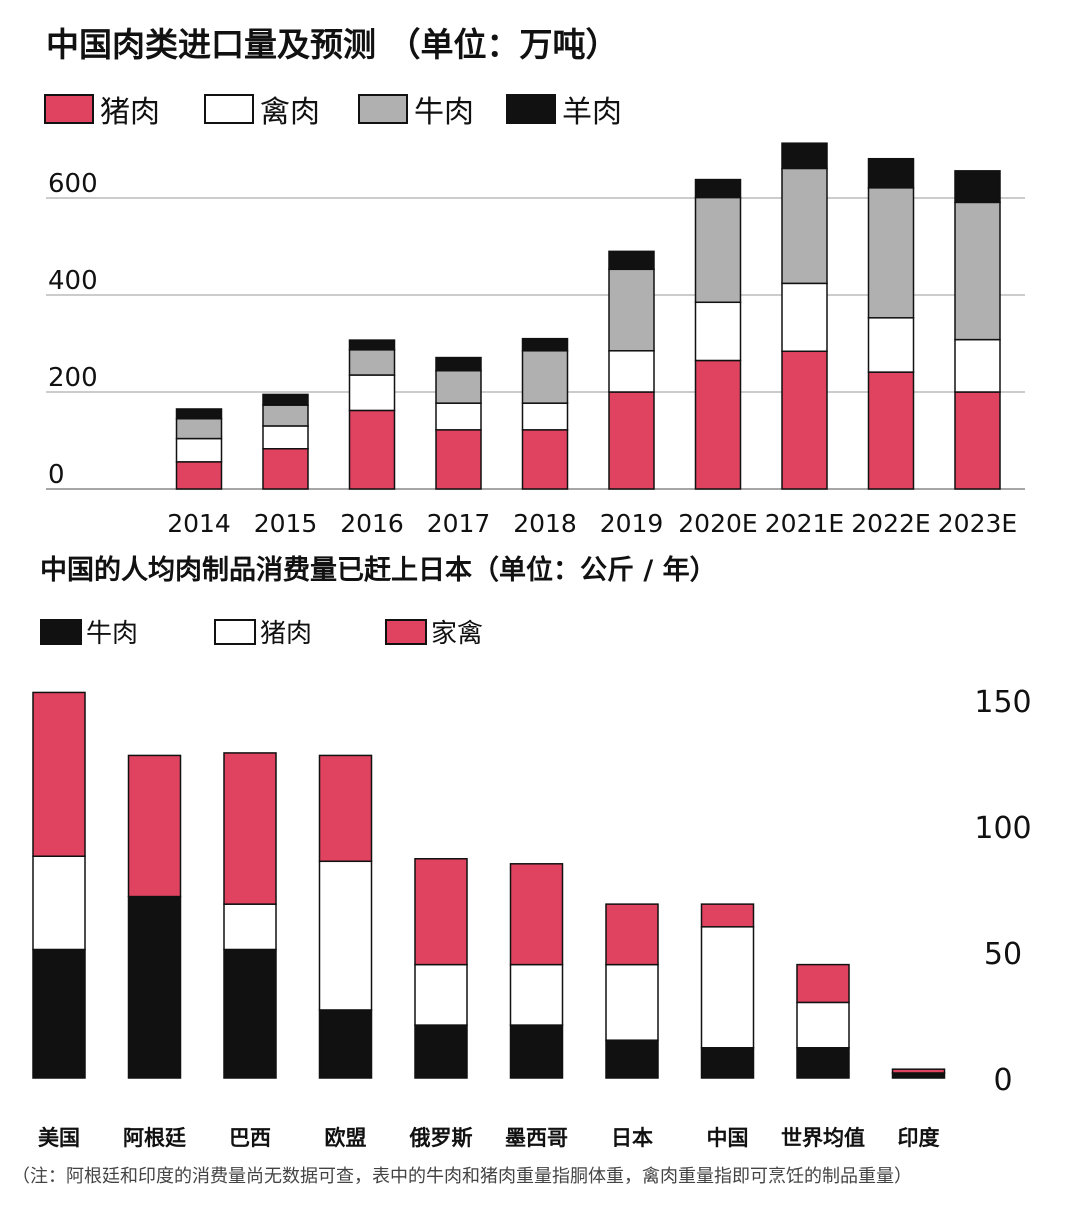  I want to click on bar2-俄罗斯-series-0, so click(441, 1051).